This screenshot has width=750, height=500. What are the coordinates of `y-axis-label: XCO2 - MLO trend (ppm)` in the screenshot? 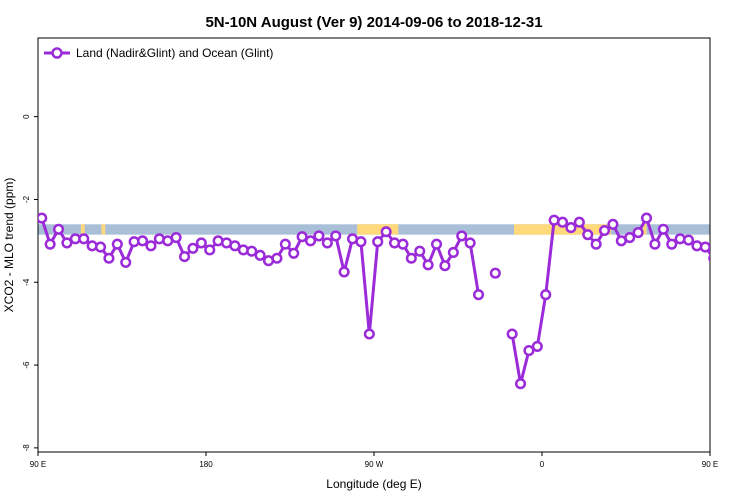 It's located at (9, 245).